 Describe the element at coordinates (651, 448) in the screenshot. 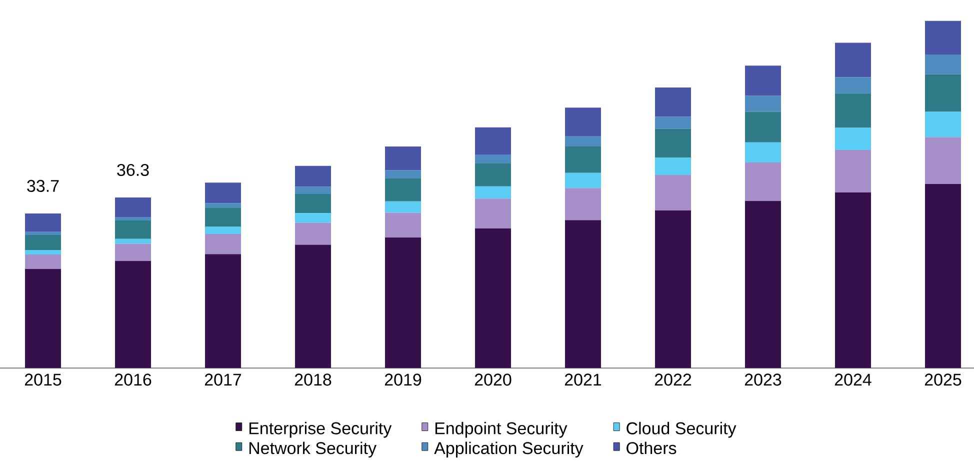

I see `legend-label: Others` at that location.